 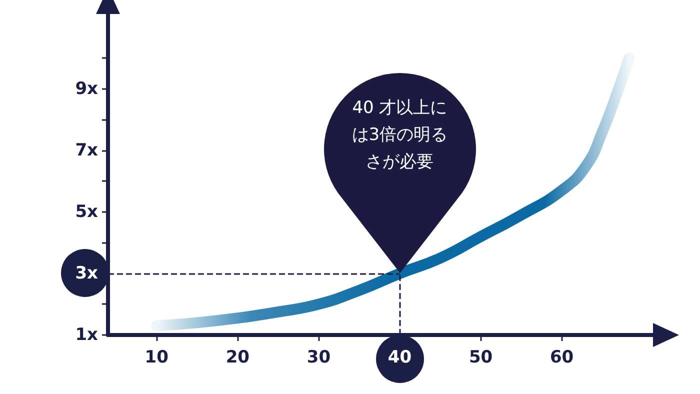 I want to click on x-tick-label: 40, so click(x=400, y=358).